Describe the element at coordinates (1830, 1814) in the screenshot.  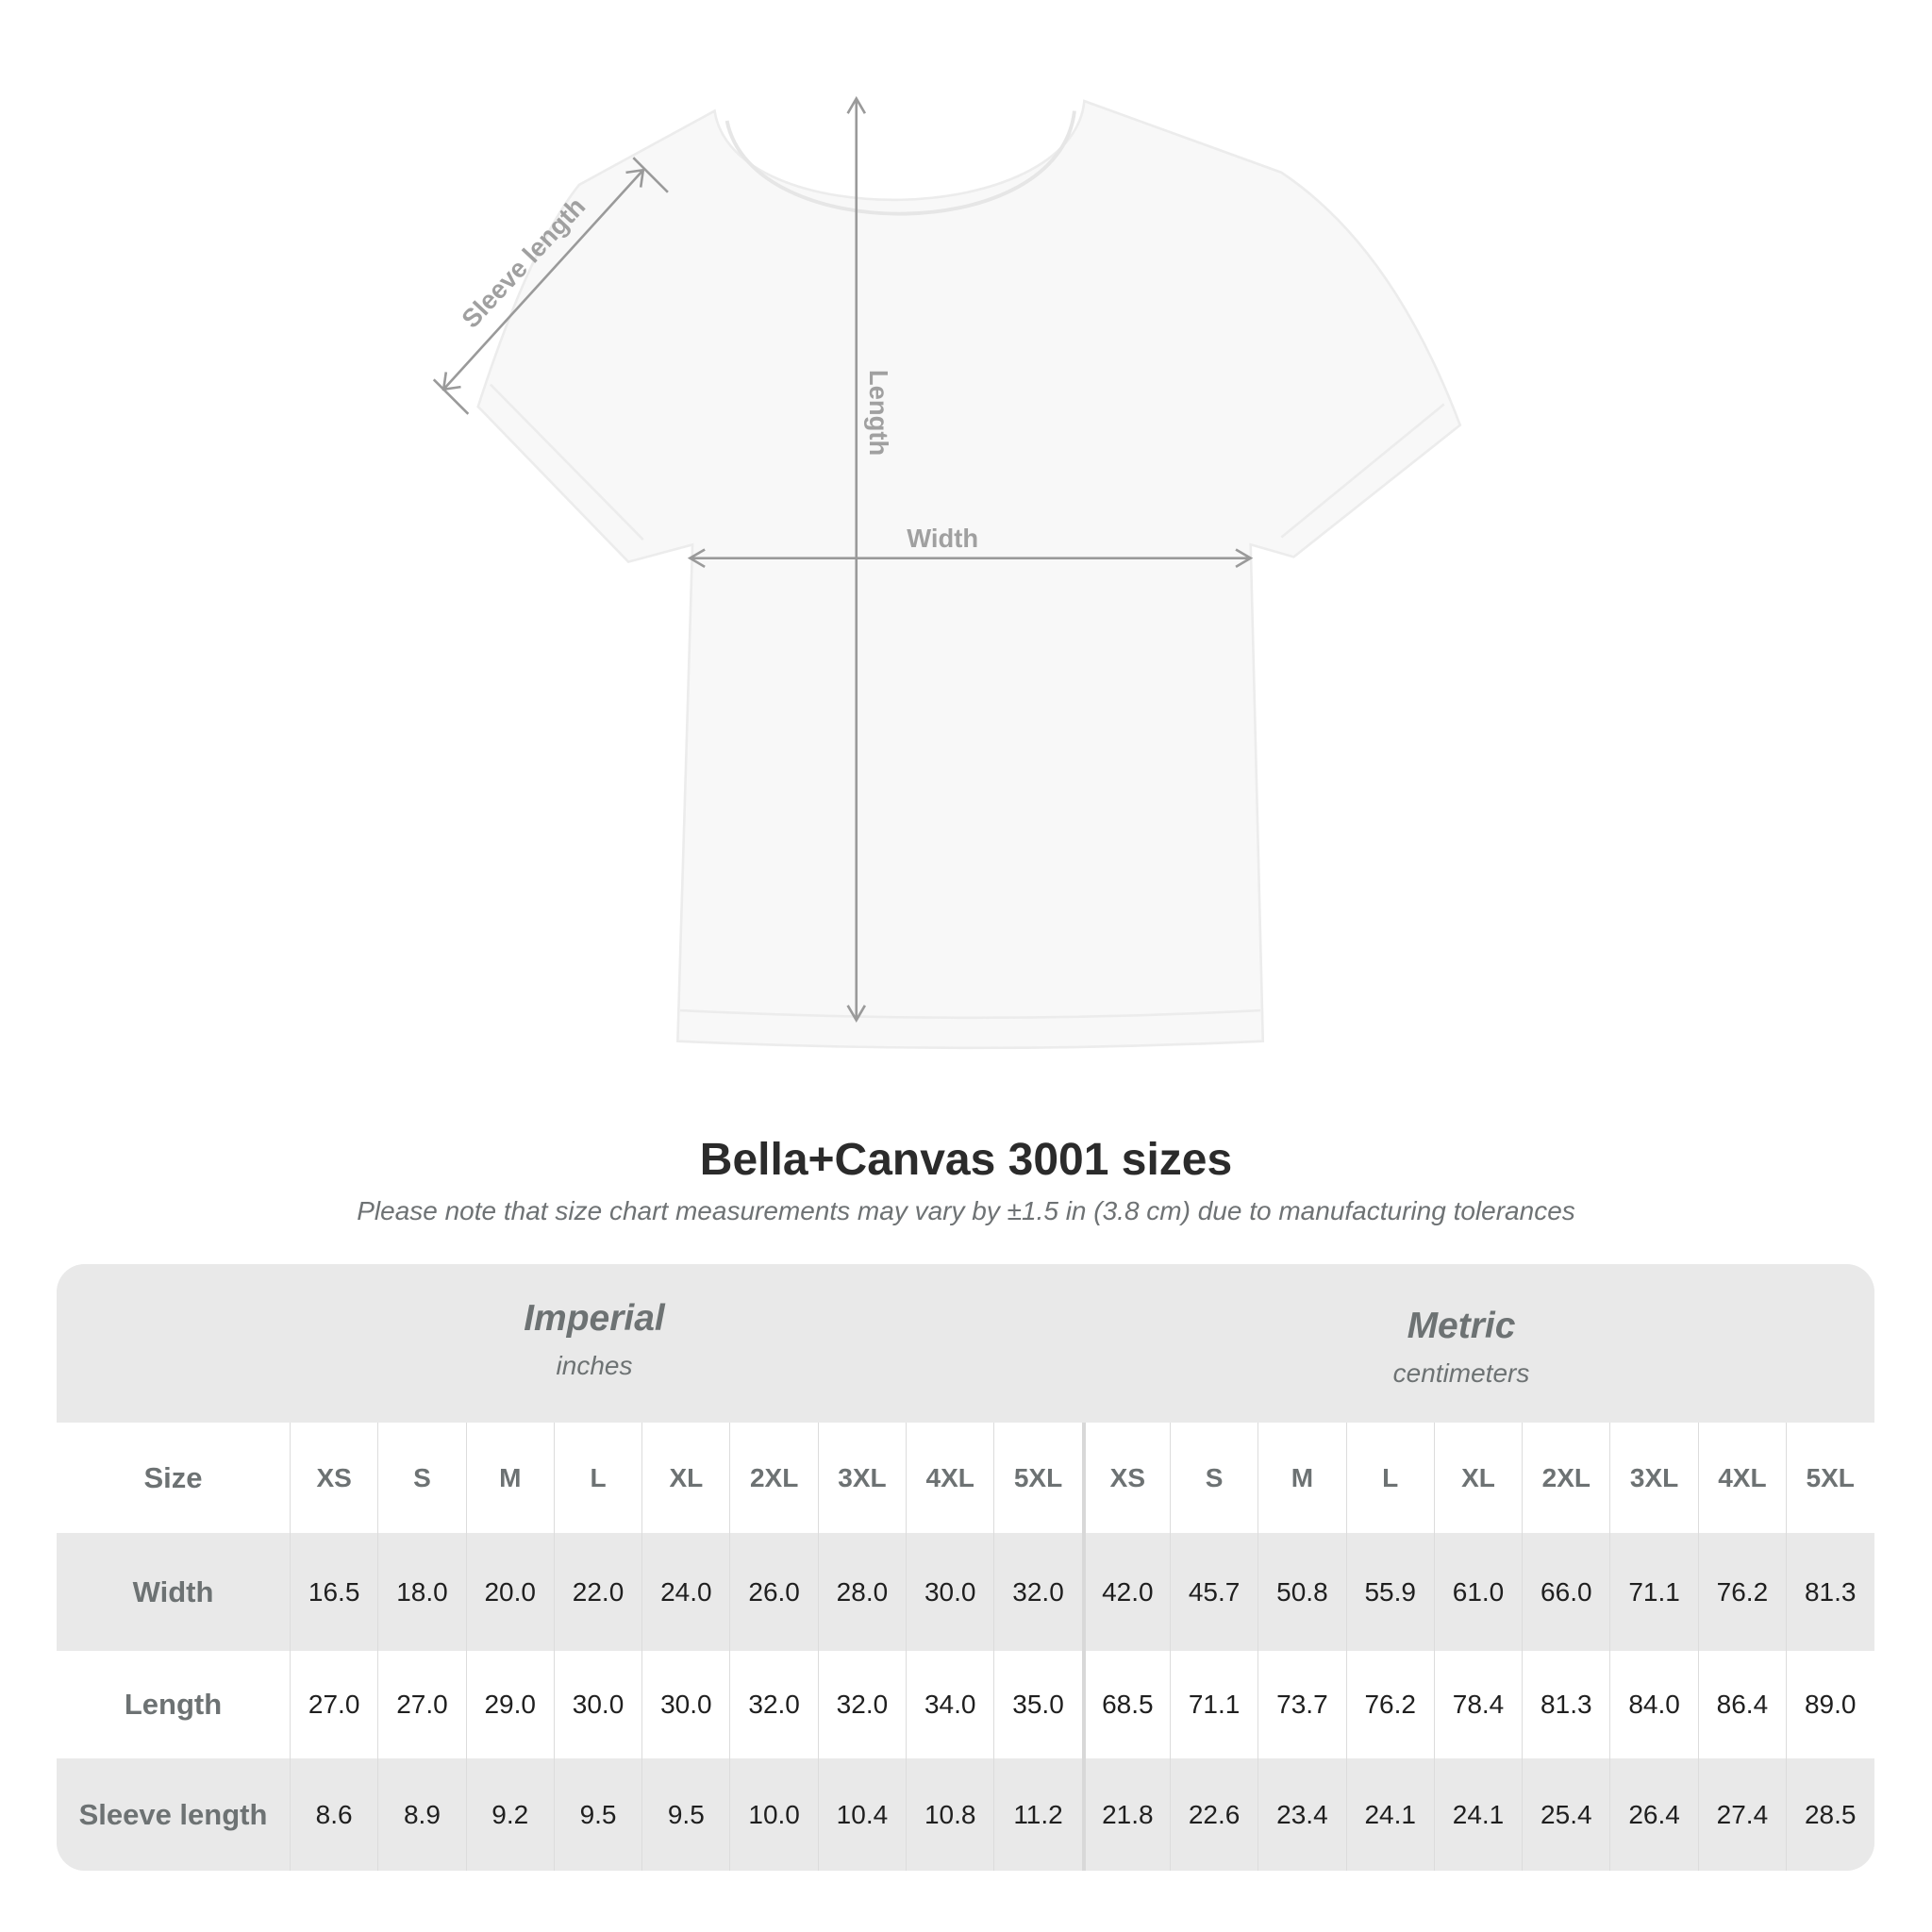
I see `metric-value: 28.5` at that location.